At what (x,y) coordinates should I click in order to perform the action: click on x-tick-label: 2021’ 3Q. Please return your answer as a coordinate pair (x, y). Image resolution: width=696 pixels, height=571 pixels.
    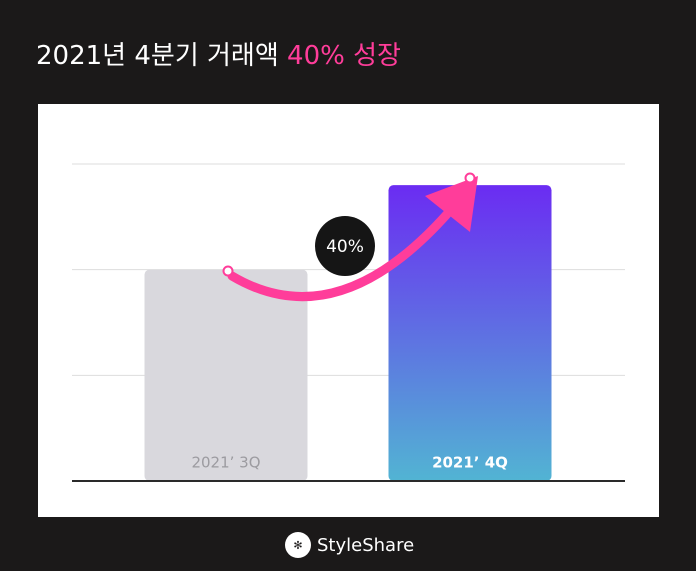
    Looking at the image, I should click on (225, 463).